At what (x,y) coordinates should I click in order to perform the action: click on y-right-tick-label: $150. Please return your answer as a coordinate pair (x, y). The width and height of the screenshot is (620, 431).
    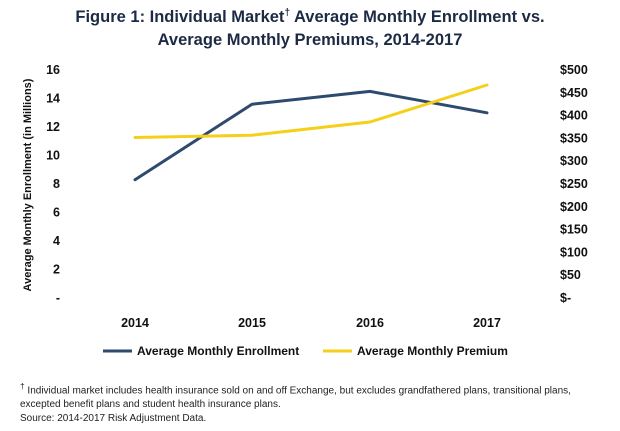
    Looking at the image, I should click on (574, 230).